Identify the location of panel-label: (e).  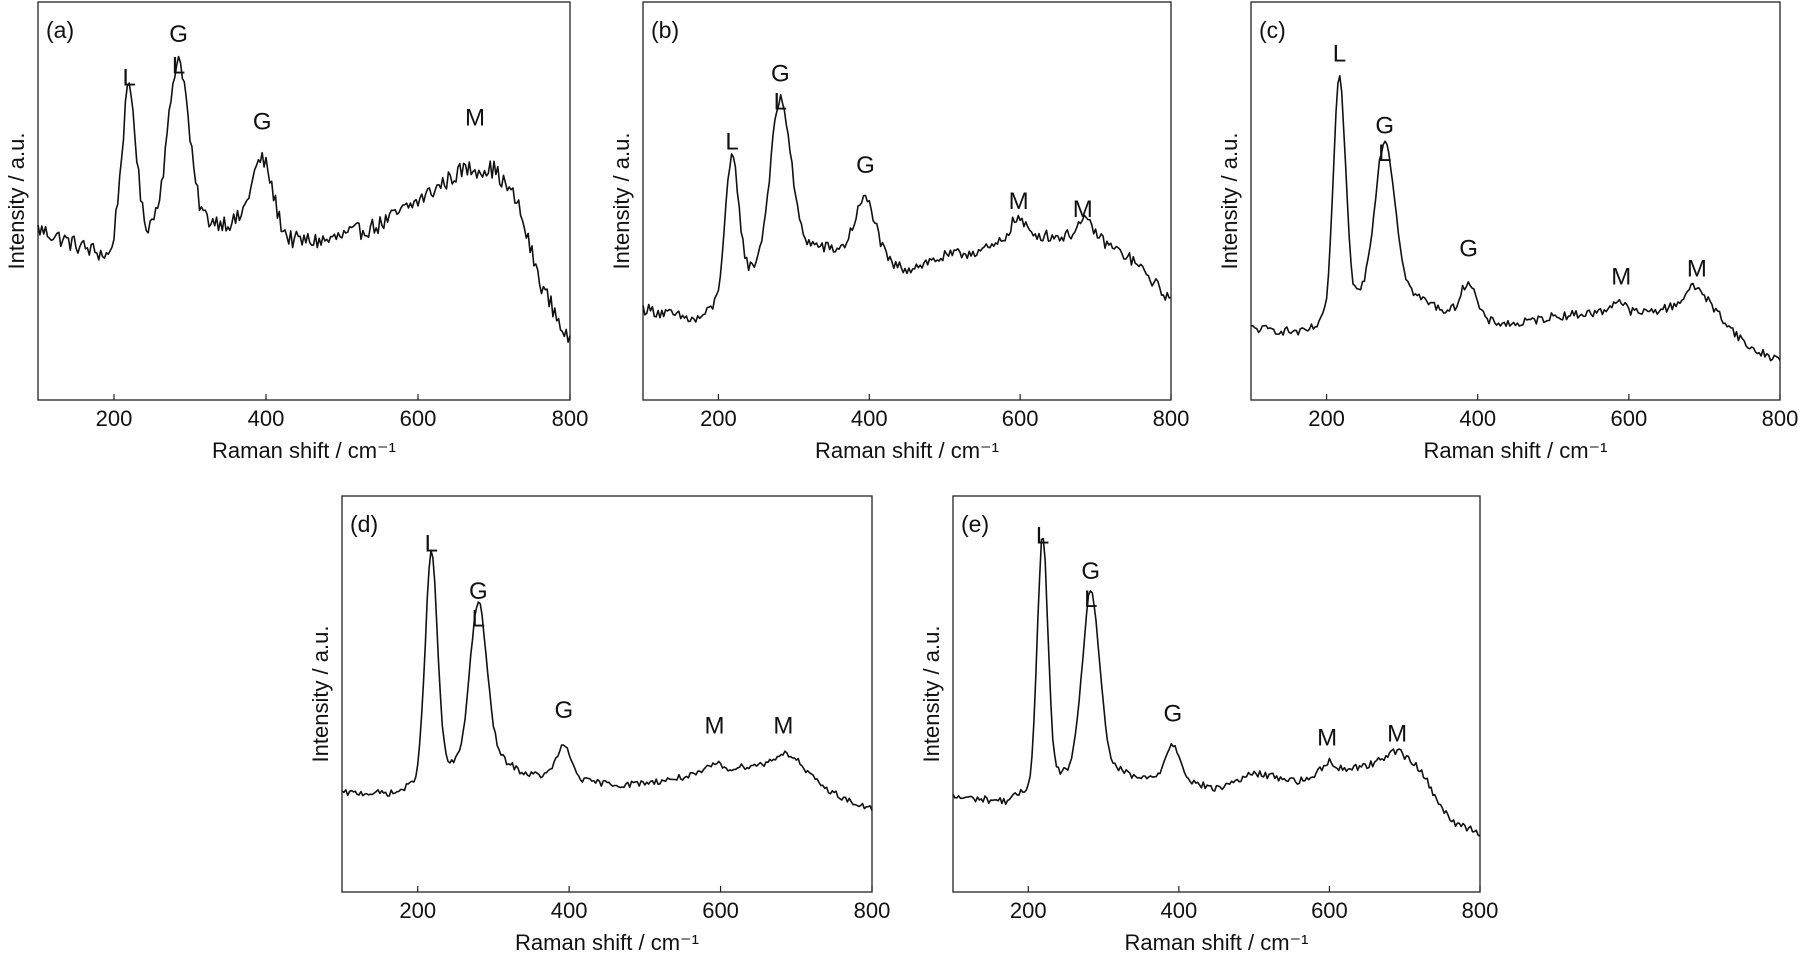
(975, 524).